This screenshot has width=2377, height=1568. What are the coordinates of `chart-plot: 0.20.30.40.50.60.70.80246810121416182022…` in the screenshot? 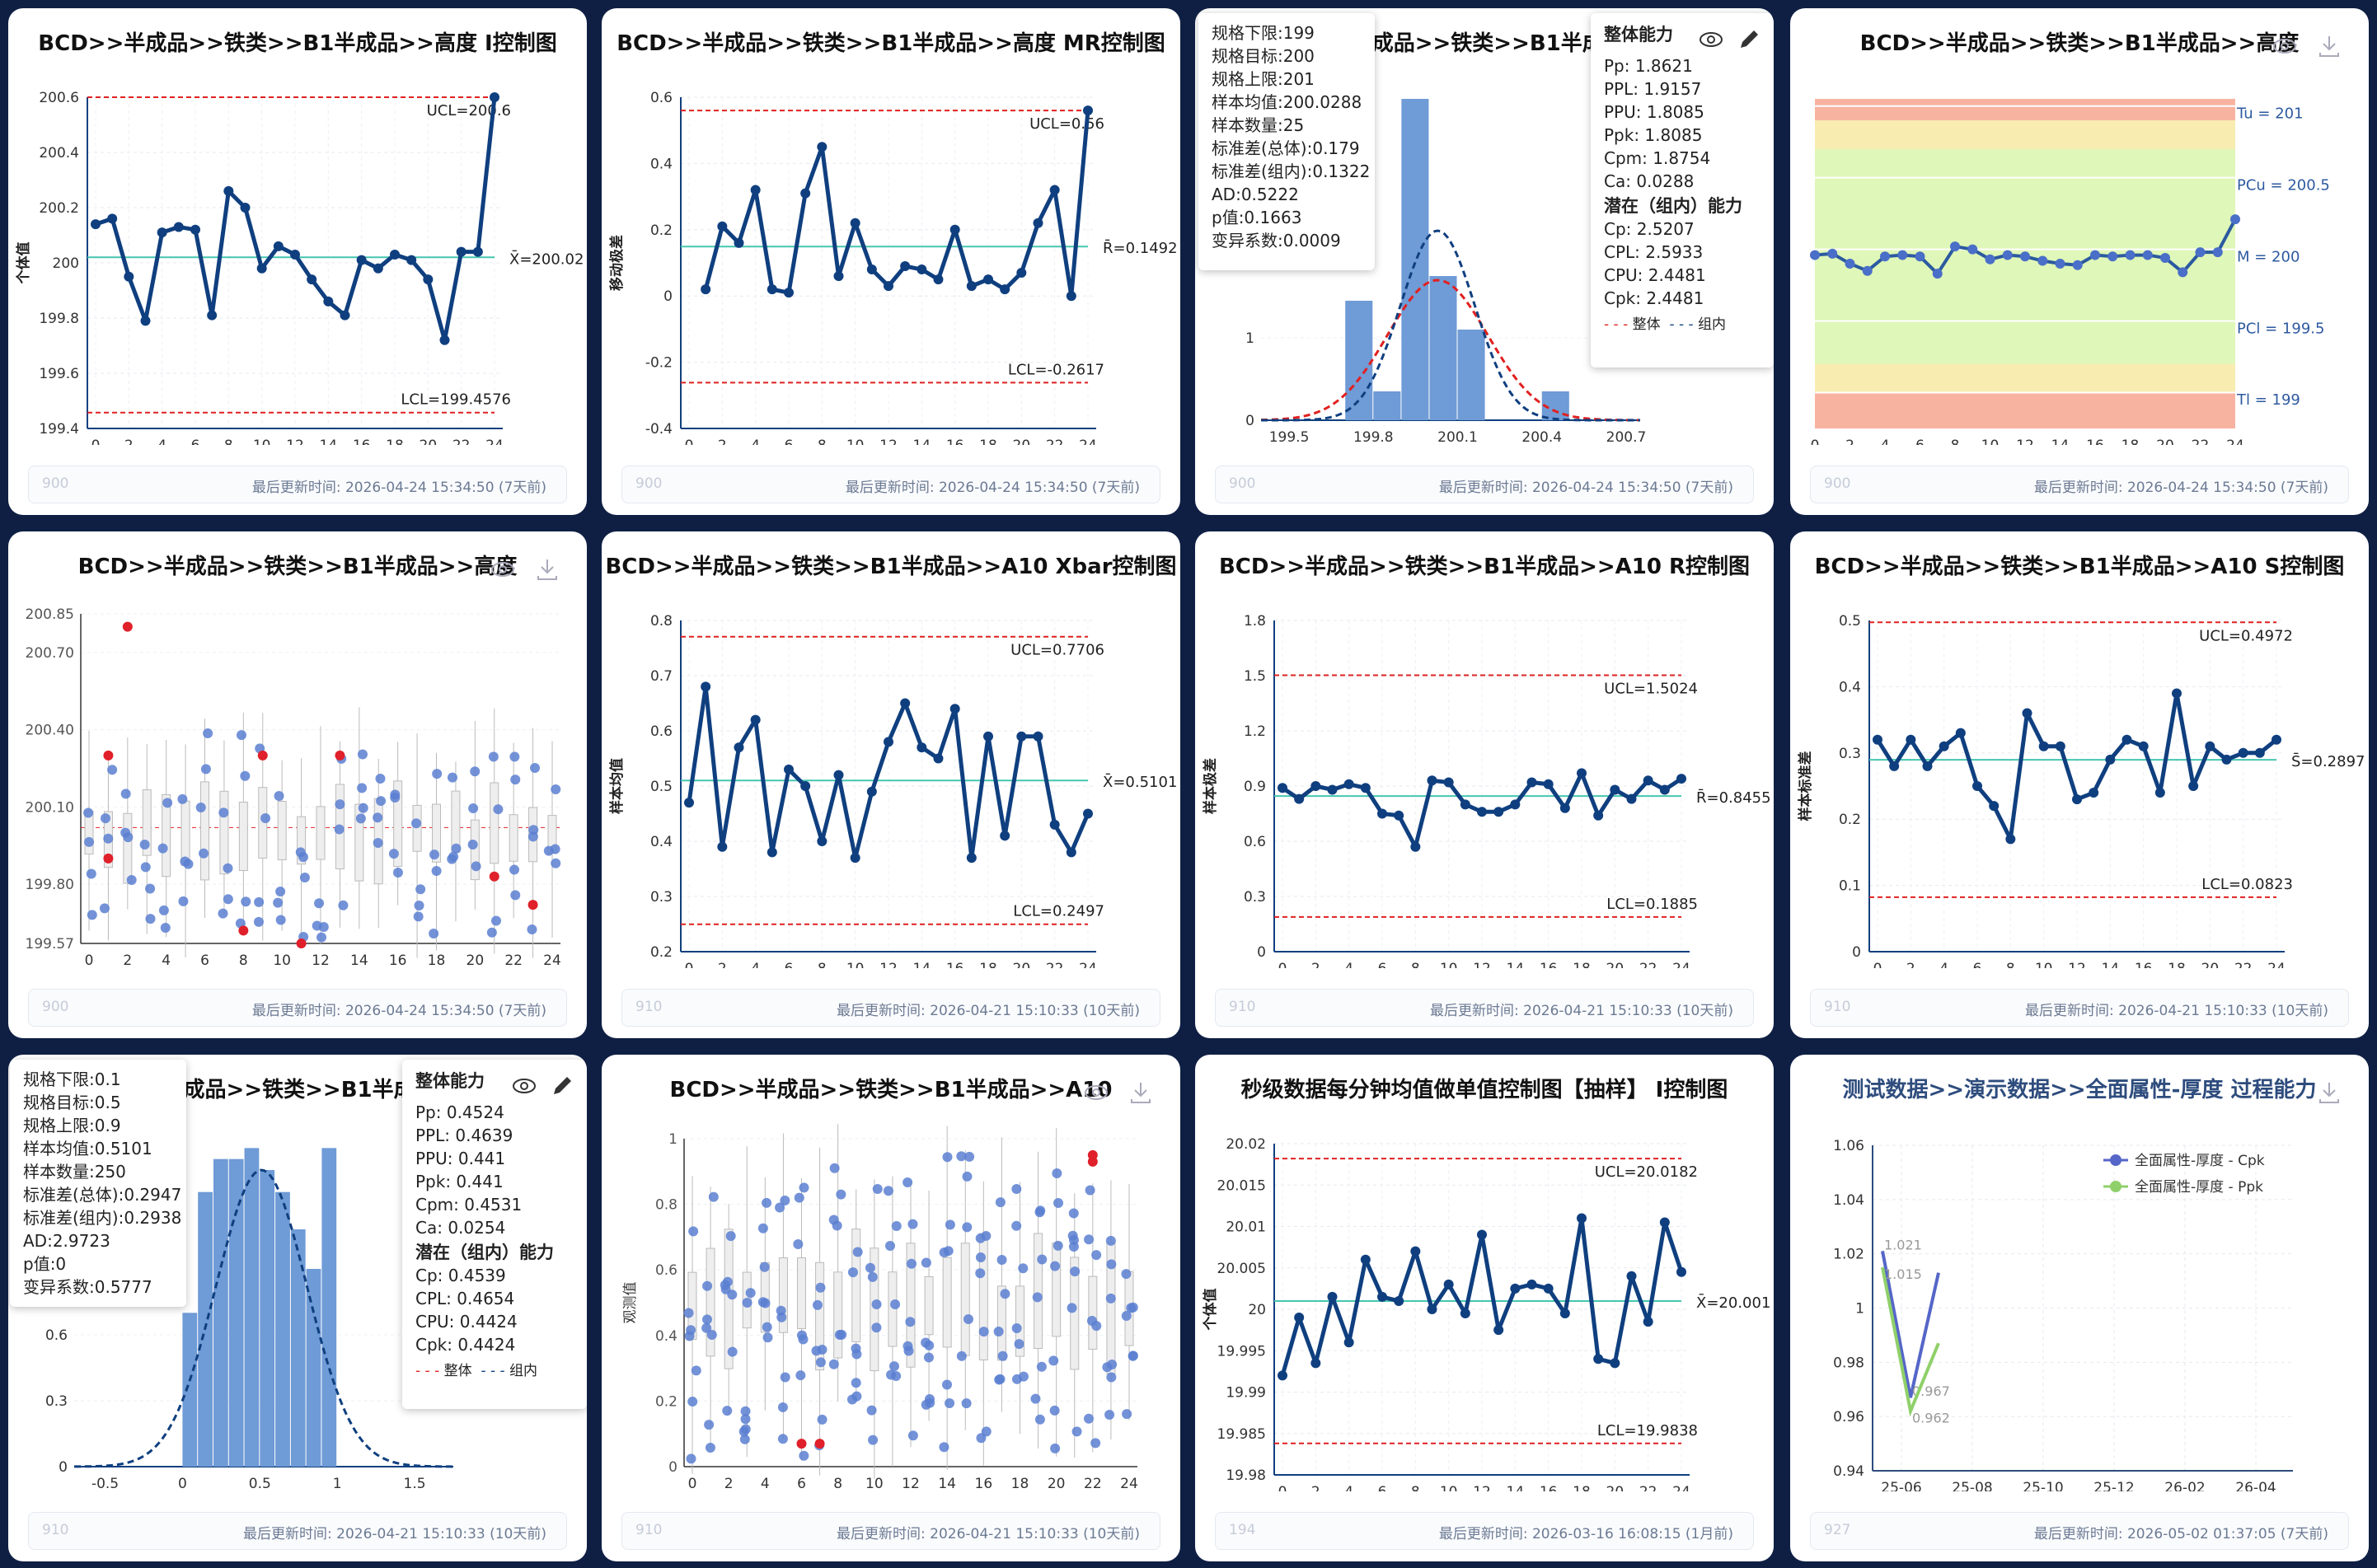 It's located at (892, 791).